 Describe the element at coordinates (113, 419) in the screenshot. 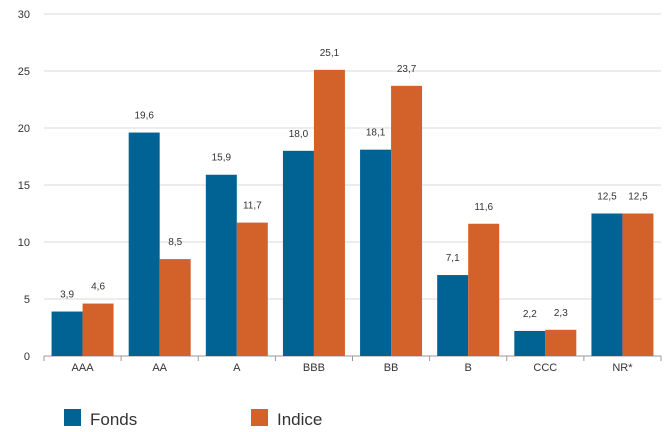

I see `legend-label-fonds: Fonds` at that location.